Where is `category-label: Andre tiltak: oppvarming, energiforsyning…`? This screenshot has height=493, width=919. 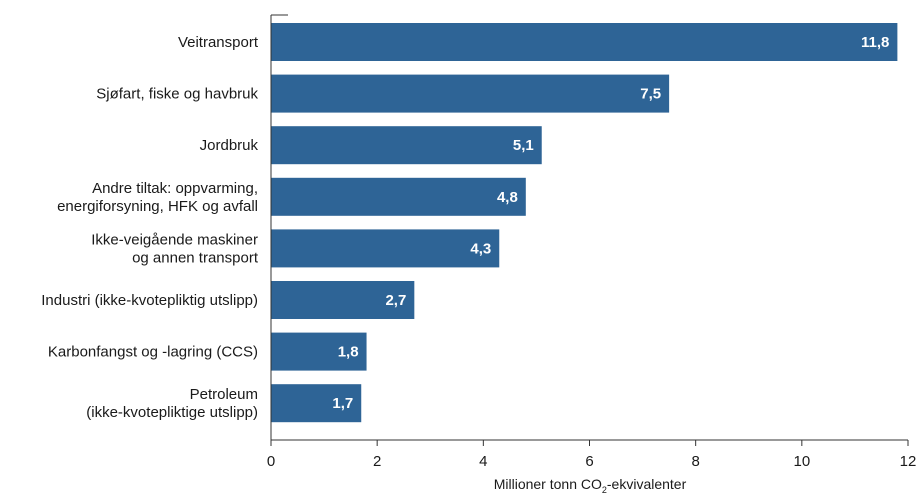
category-label: Andre tiltak: oppvarming, energiforsyning… is located at coordinates (157, 197).